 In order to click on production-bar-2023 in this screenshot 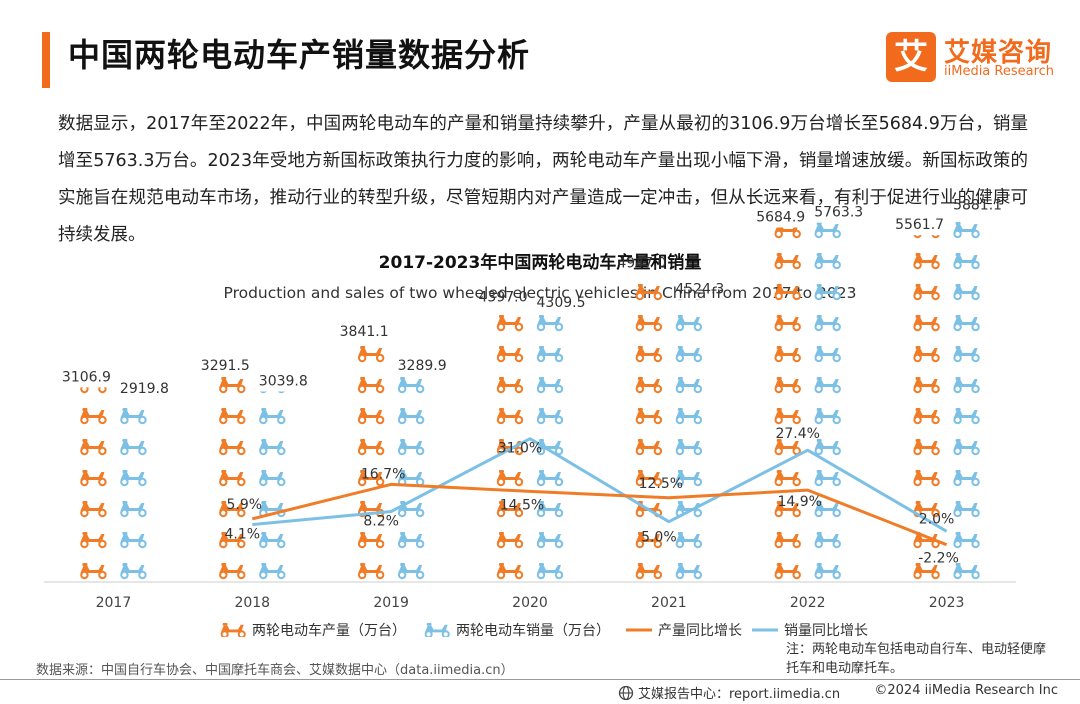, I will do `click(926, 407)`.